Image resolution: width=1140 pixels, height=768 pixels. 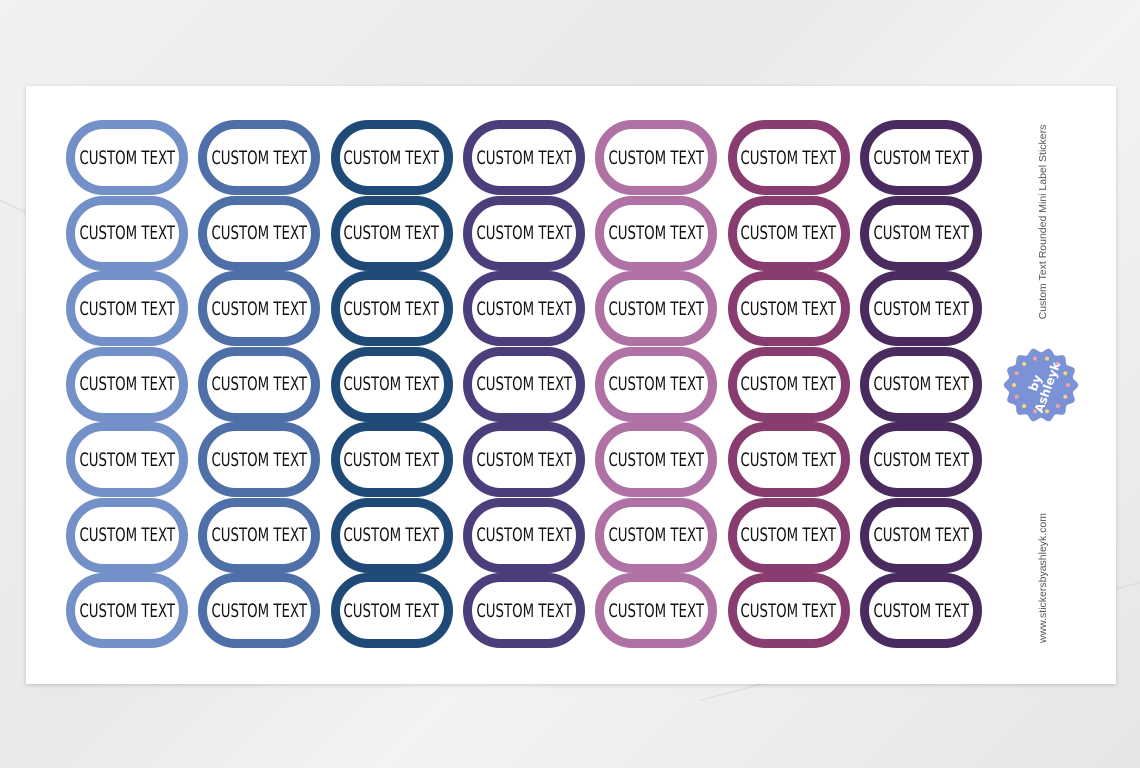 I want to click on ashleyk-logo: byAshleyk, so click(x=1041, y=385).